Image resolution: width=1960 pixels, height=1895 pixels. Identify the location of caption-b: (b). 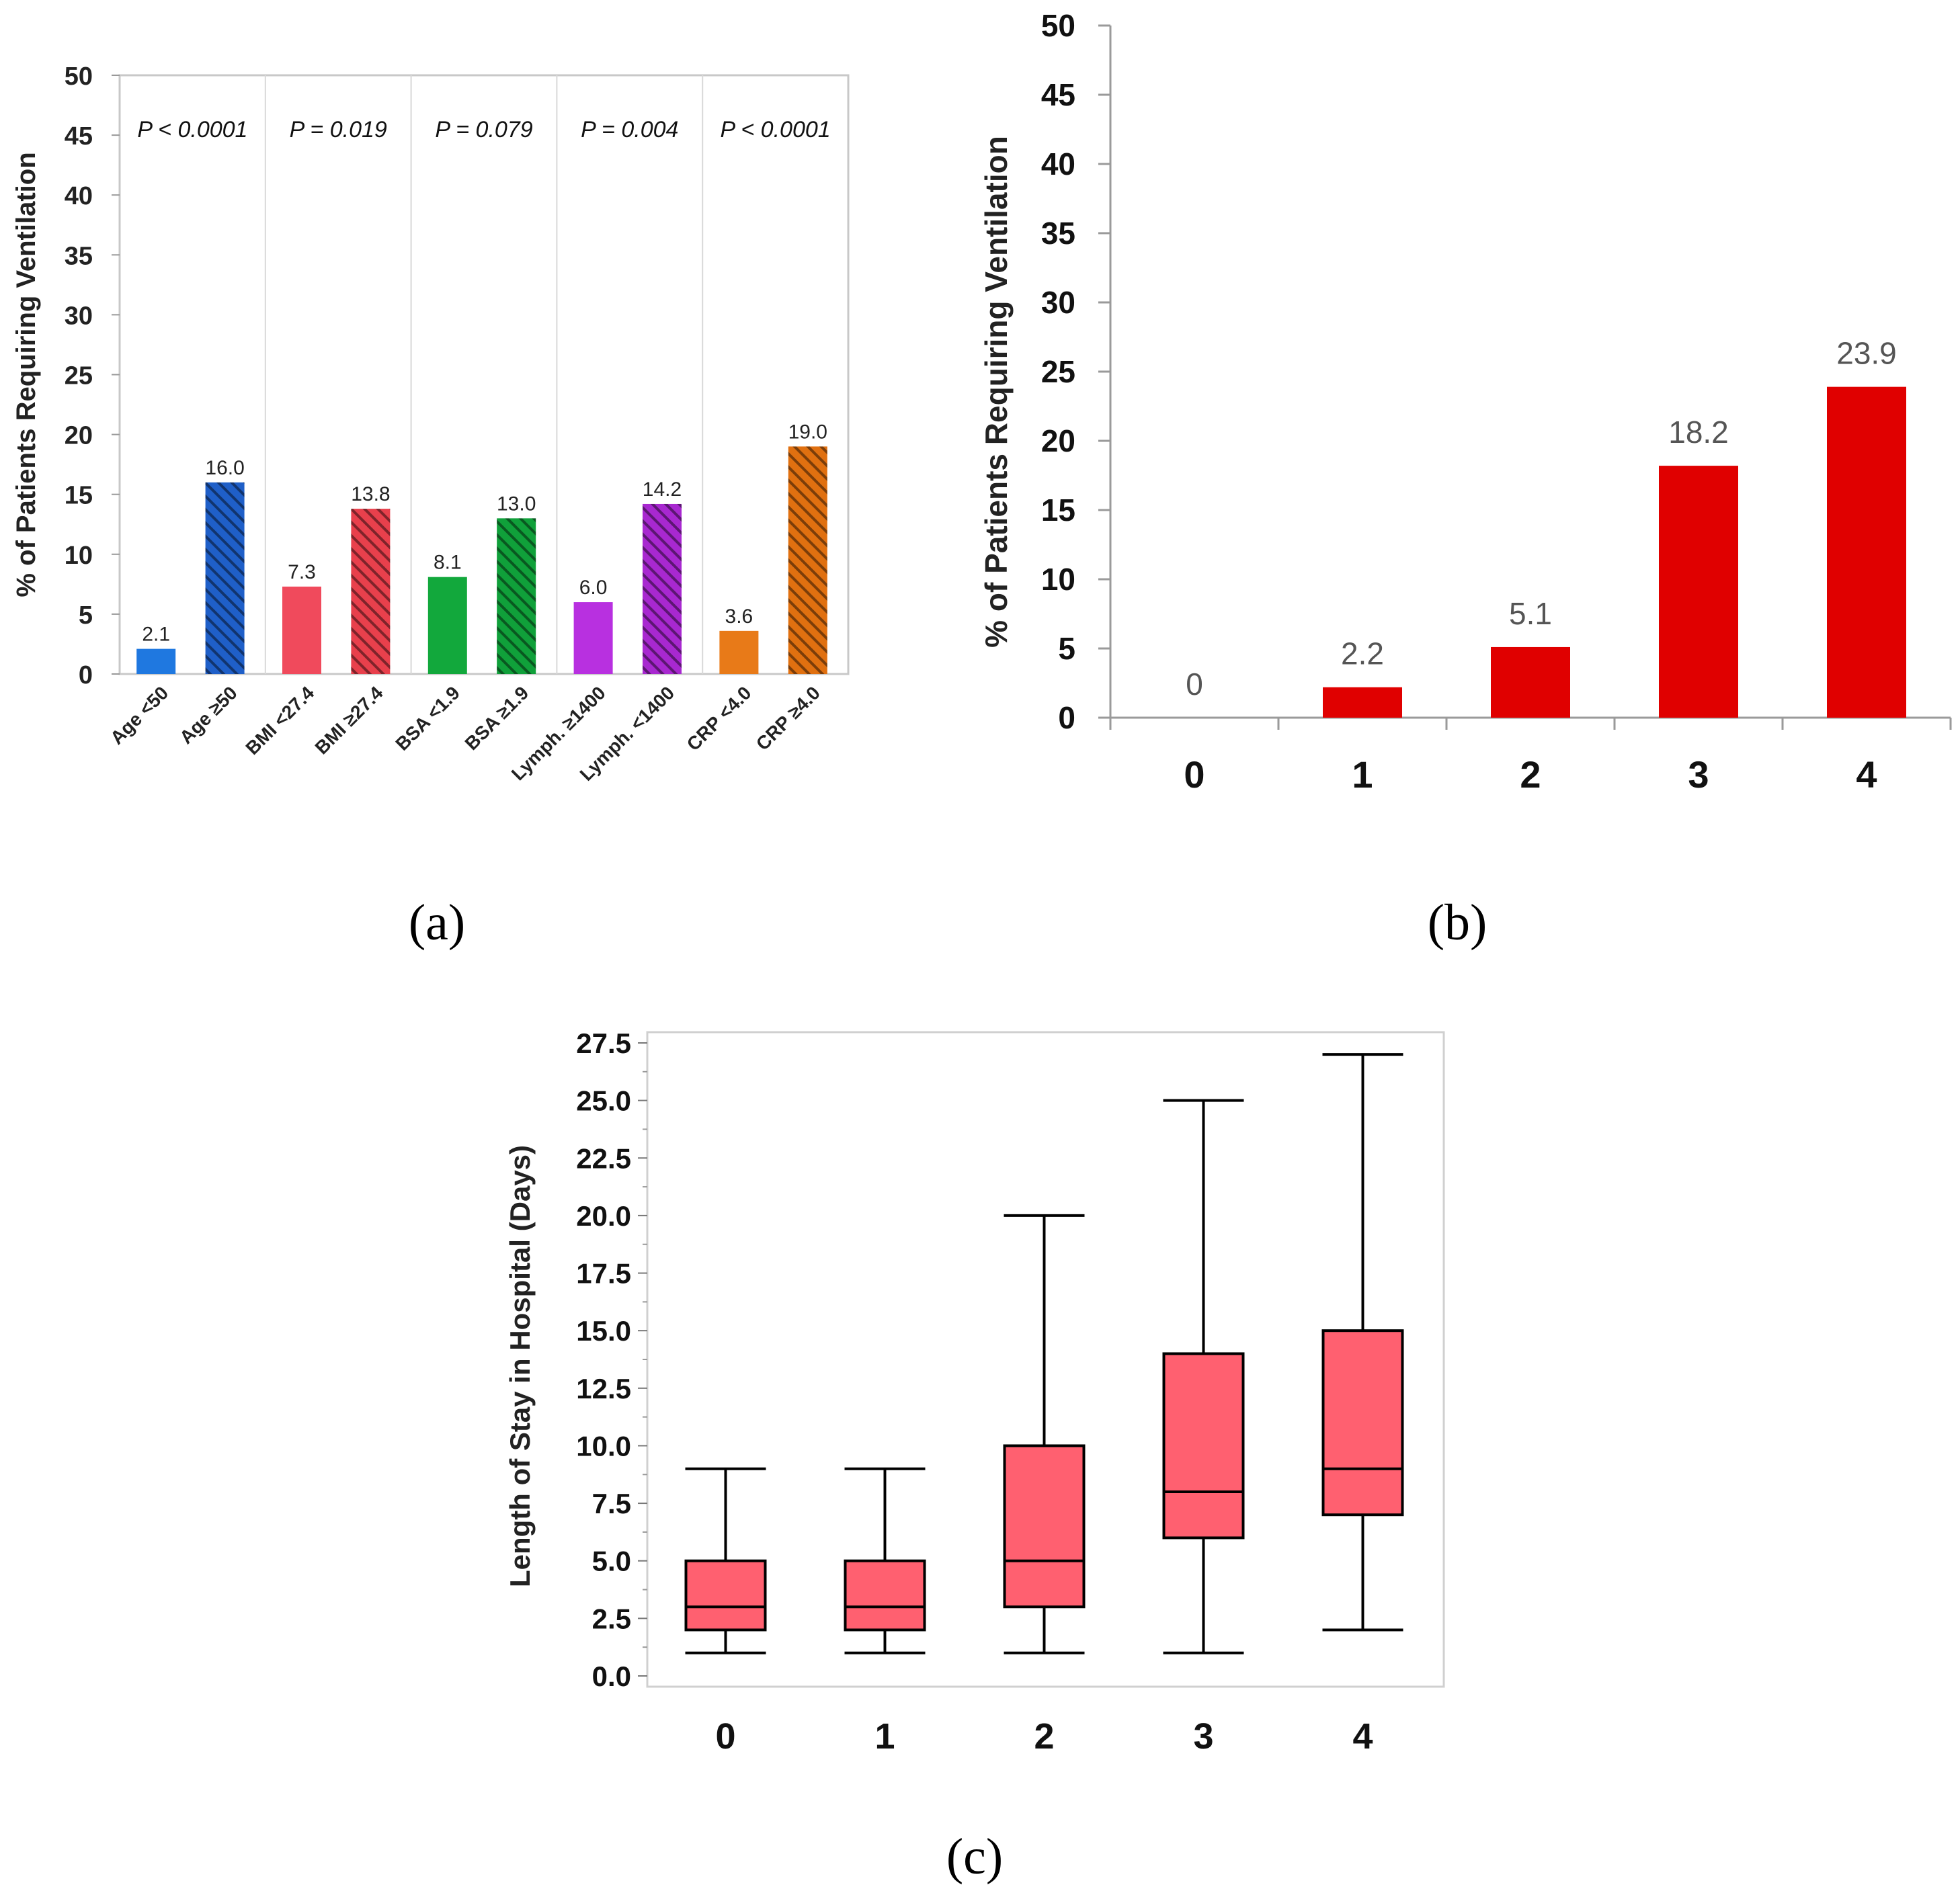
(1457, 923).